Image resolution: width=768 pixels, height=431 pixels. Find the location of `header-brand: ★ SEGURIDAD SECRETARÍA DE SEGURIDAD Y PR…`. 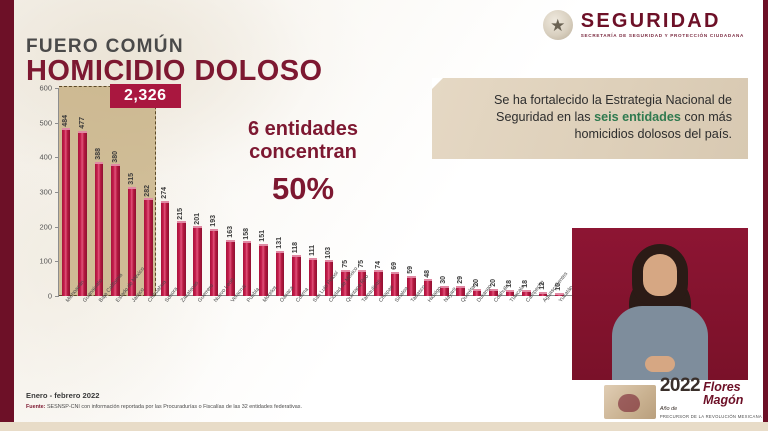

header-brand: ★ SEGURIDAD SECRETARÍA DE SEGURIDAD Y PR… is located at coordinates (643, 25).